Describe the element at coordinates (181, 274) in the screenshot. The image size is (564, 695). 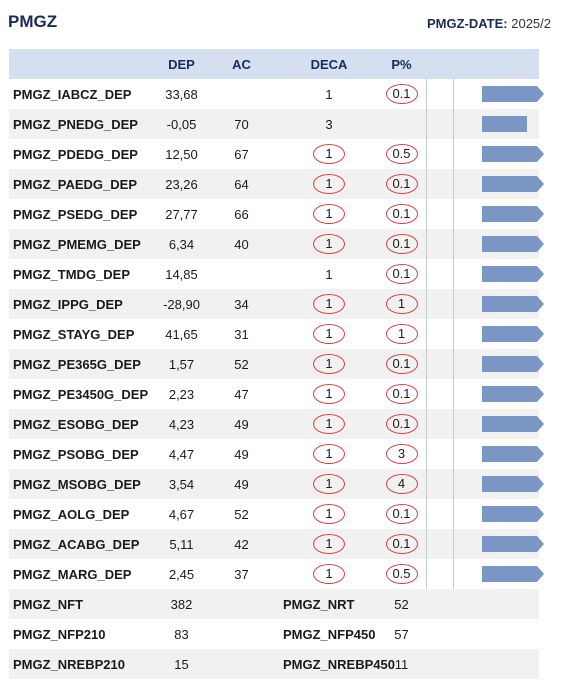
I see `row-dep: 14,85` at that location.